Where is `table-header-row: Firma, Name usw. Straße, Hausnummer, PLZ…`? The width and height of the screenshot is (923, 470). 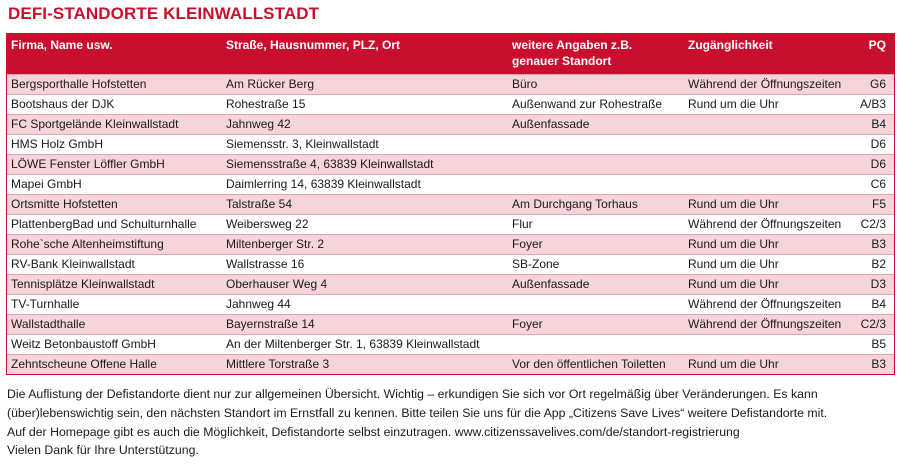
table-header-row: Firma, Name usw. Straße, Hausnummer, PLZ… is located at coordinates (450, 54).